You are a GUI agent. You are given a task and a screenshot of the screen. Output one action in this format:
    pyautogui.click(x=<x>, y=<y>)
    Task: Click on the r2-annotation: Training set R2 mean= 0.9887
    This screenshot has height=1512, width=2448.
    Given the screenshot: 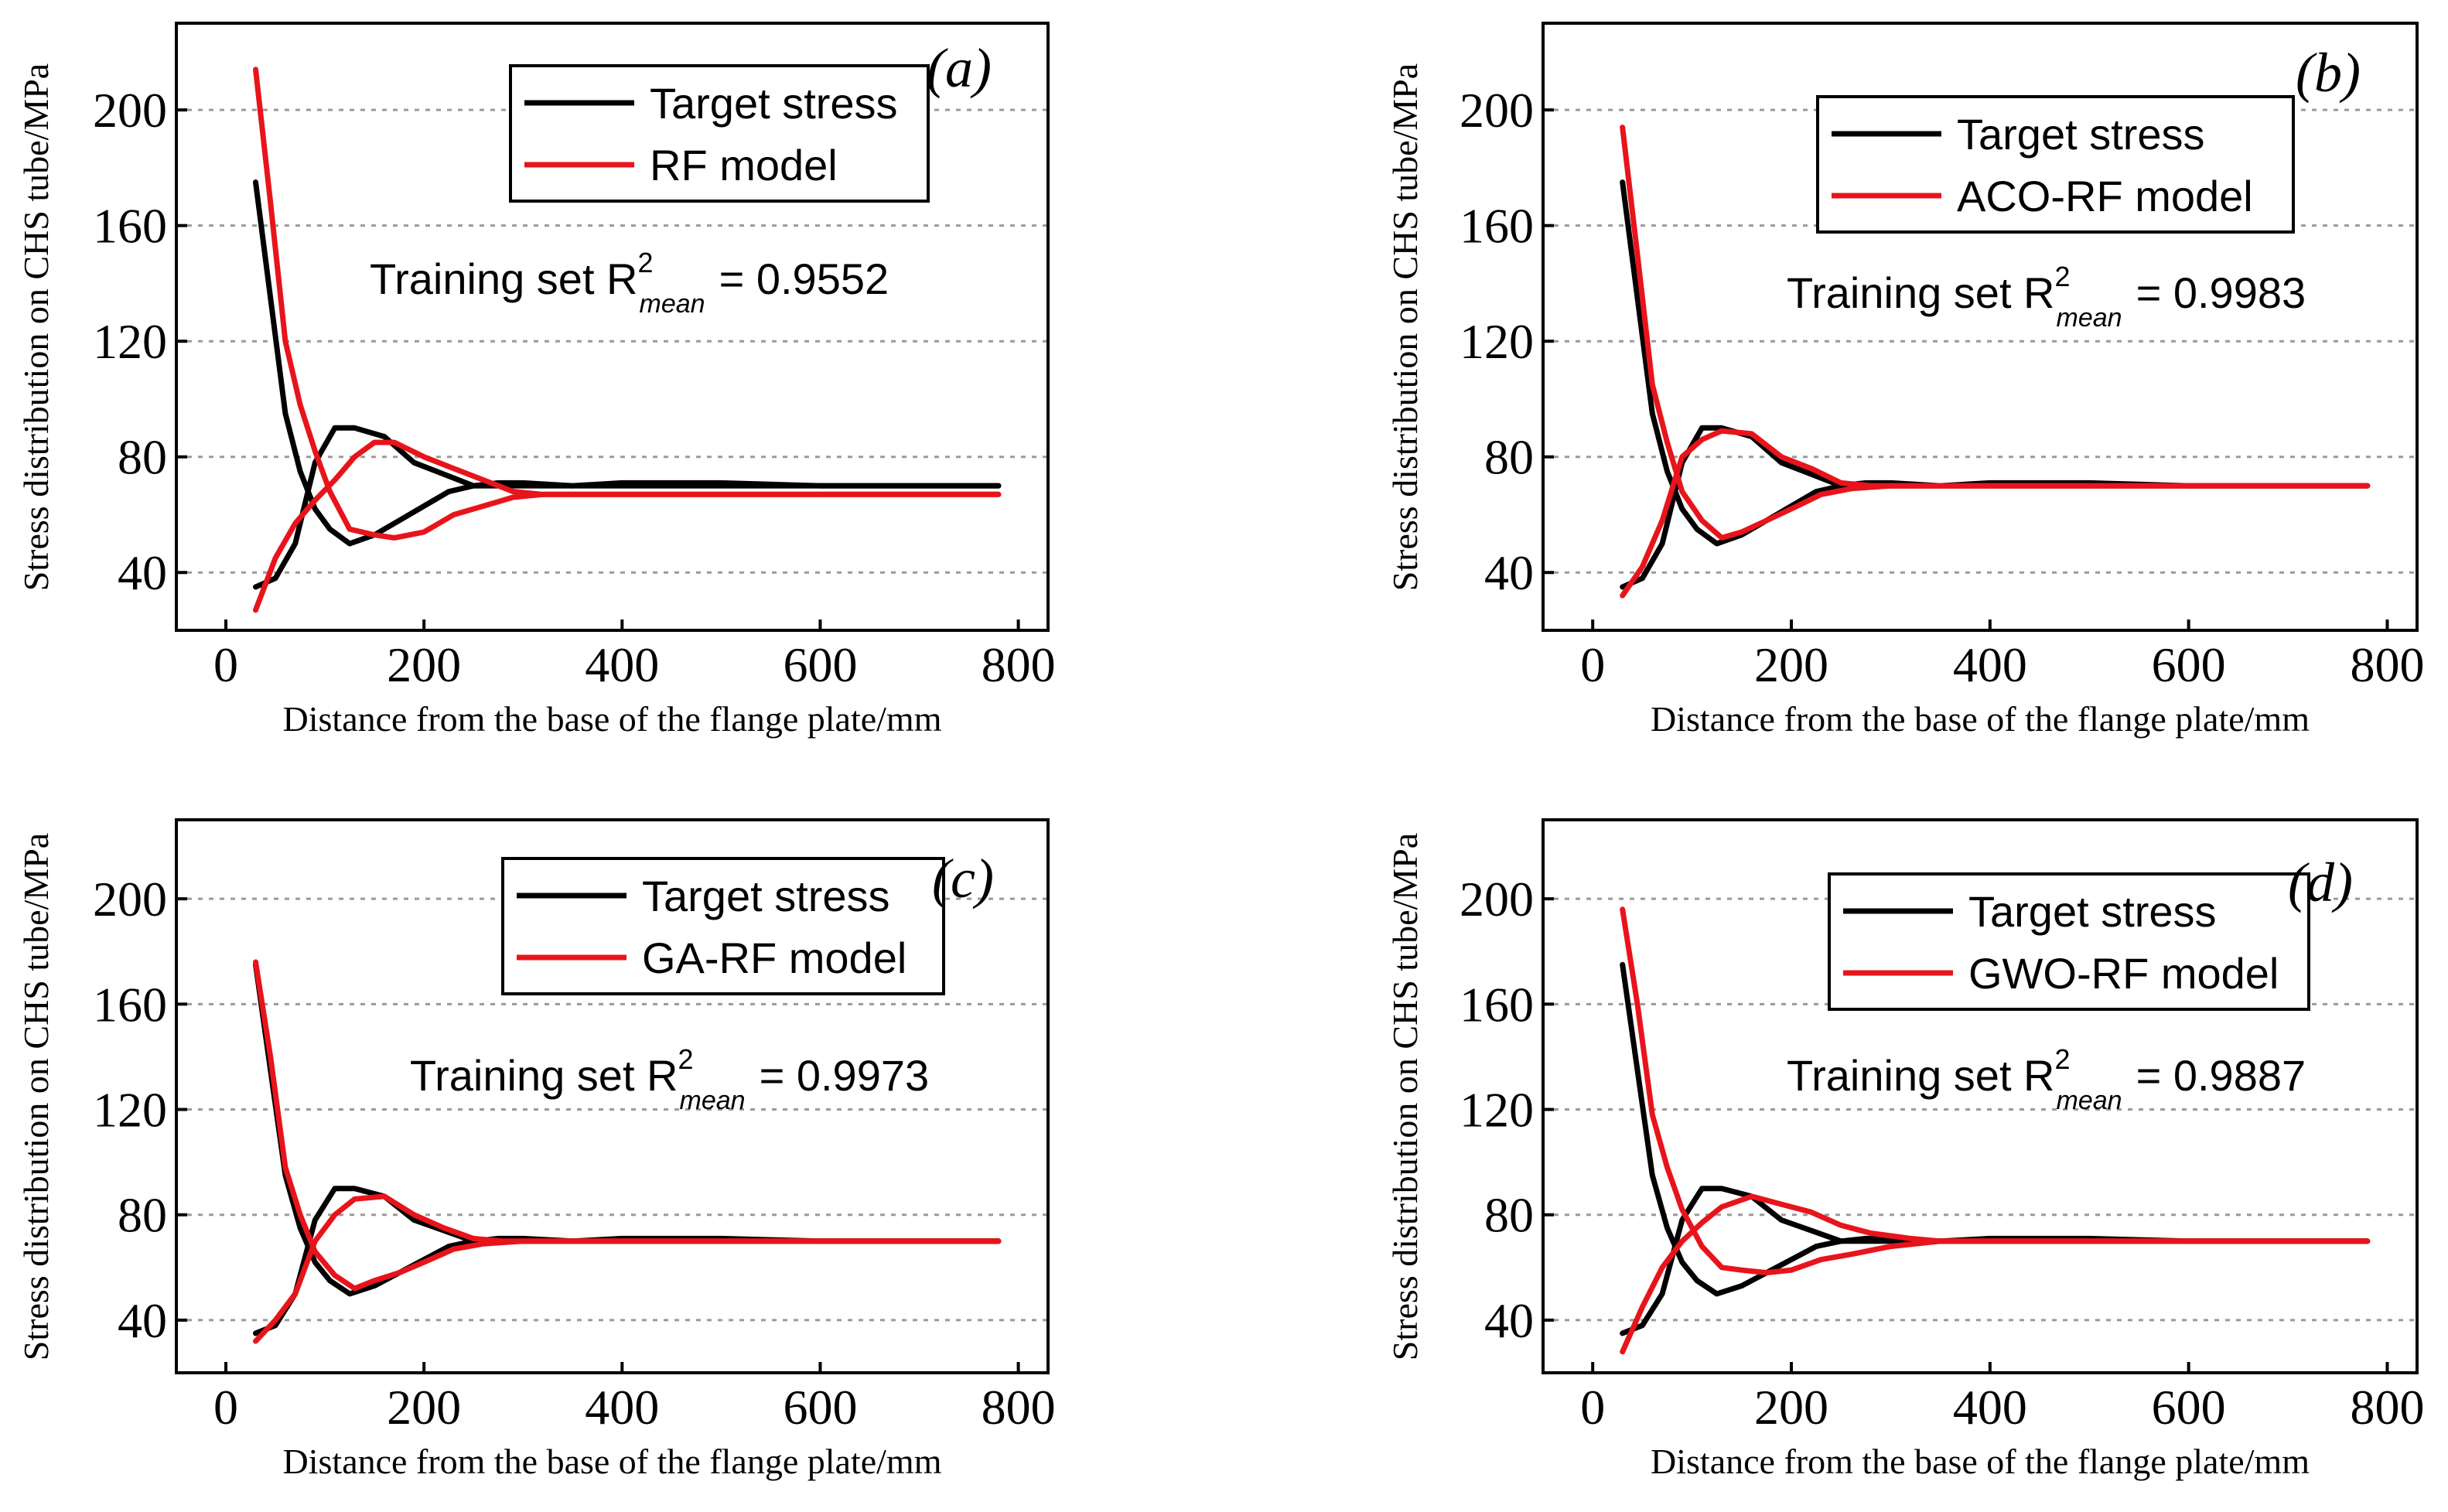 What is the action you would take?
    pyautogui.click(x=2046, y=1079)
    